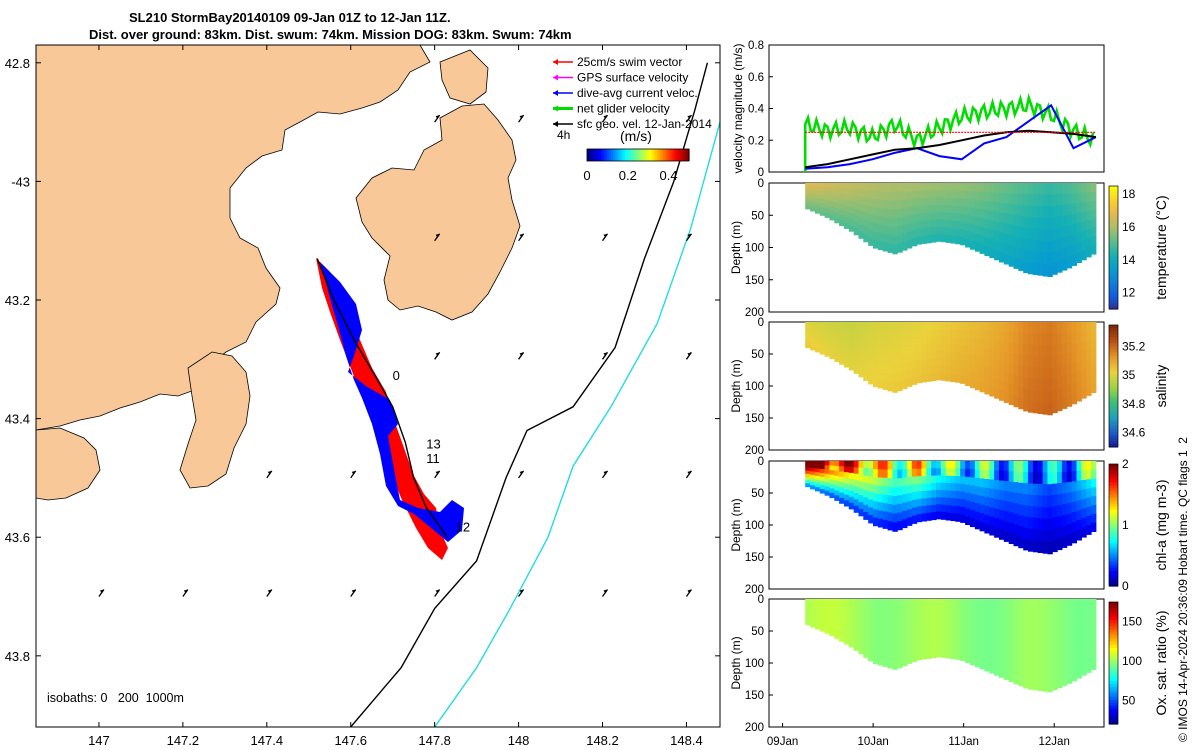 The image size is (1200, 750). What do you see at coordinates (949, 132) in the screenshot?
I see `velocity-series-line` at bounding box center [949, 132].